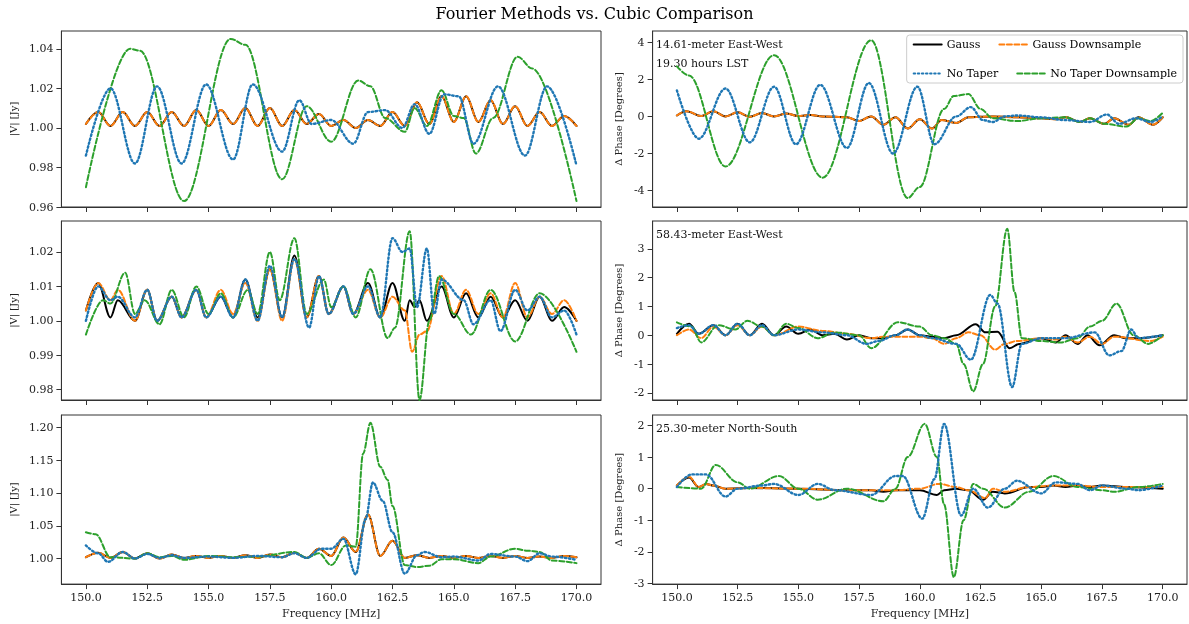 This screenshot has height=624, width=1189. What do you see at coordinates (1114, 73) in the screenshot?
I see `legend-label: No Taper Downsample` at bounding box center [1114, 73].